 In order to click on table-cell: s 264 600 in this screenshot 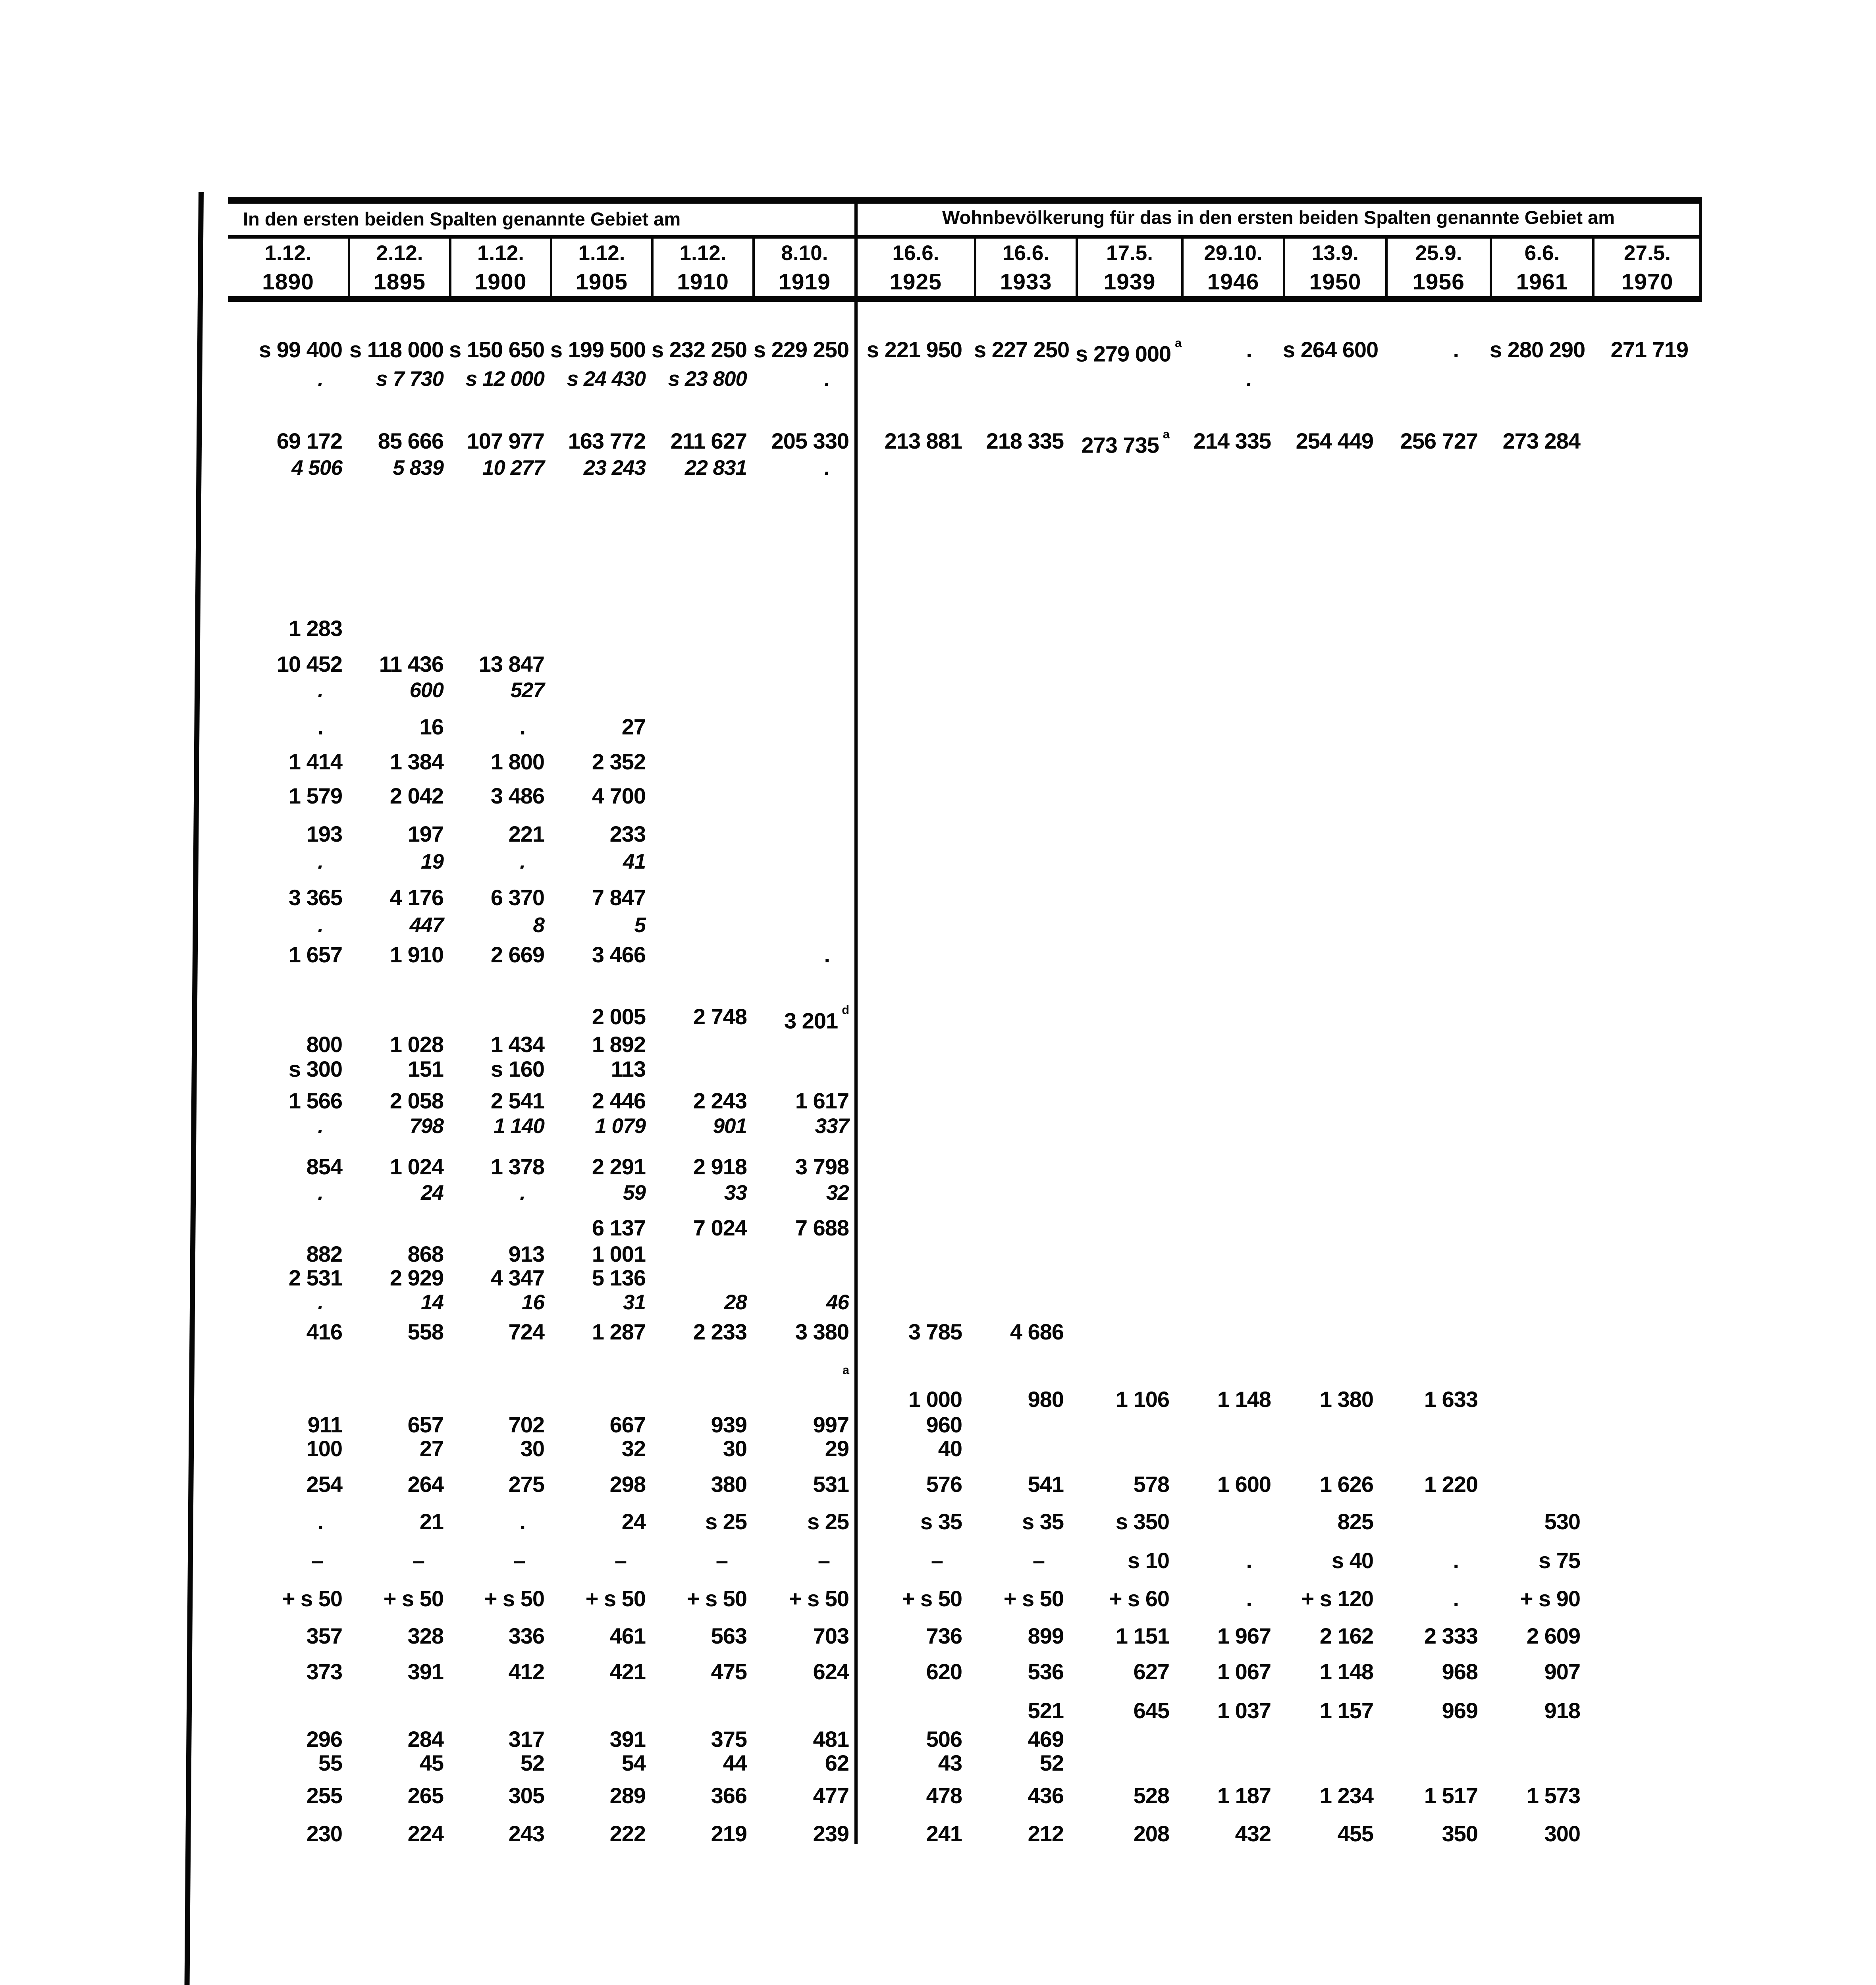, I will do `click(1331, 349)`.